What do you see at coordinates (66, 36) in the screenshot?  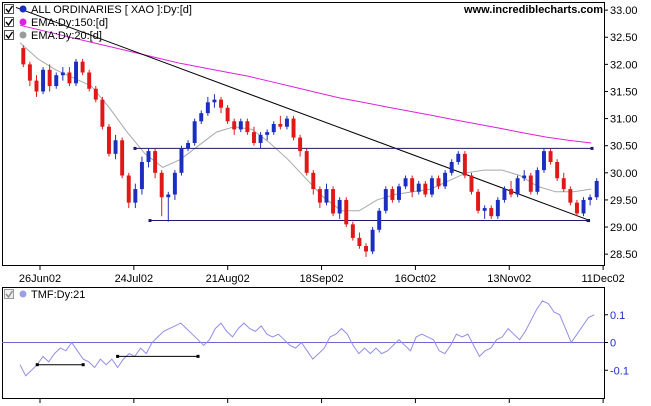 I see `legend-label: EMA:Dy:20:[d]` at bounding box center [66, 36].